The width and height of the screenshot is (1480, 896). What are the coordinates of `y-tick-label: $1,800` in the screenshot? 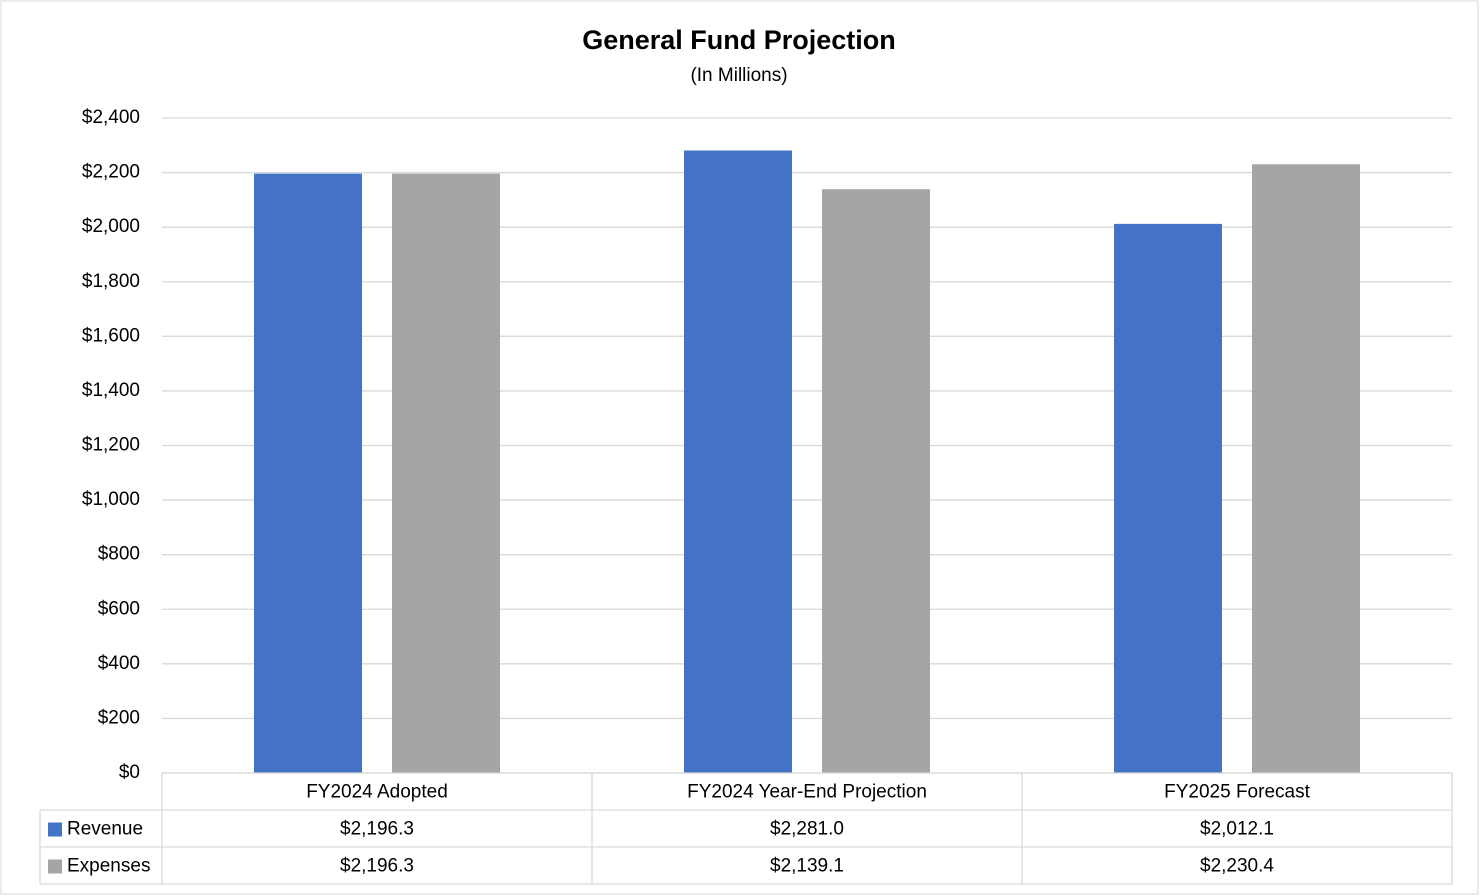 It's located at (111, 281).